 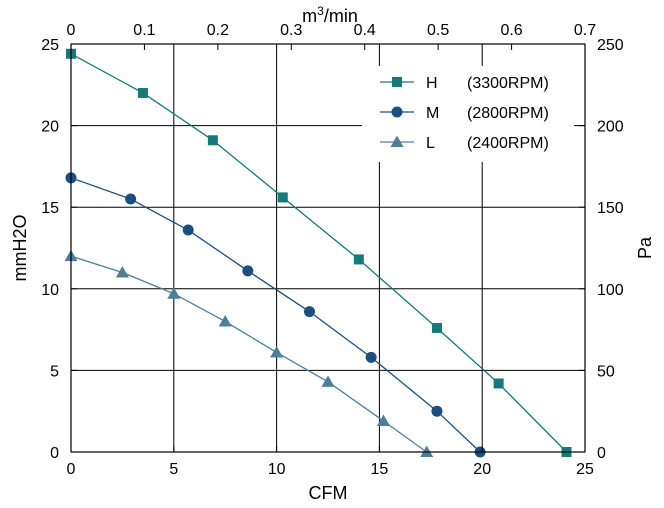 I want to click on y2-tick-label: 200, so click(x=610, y=127).